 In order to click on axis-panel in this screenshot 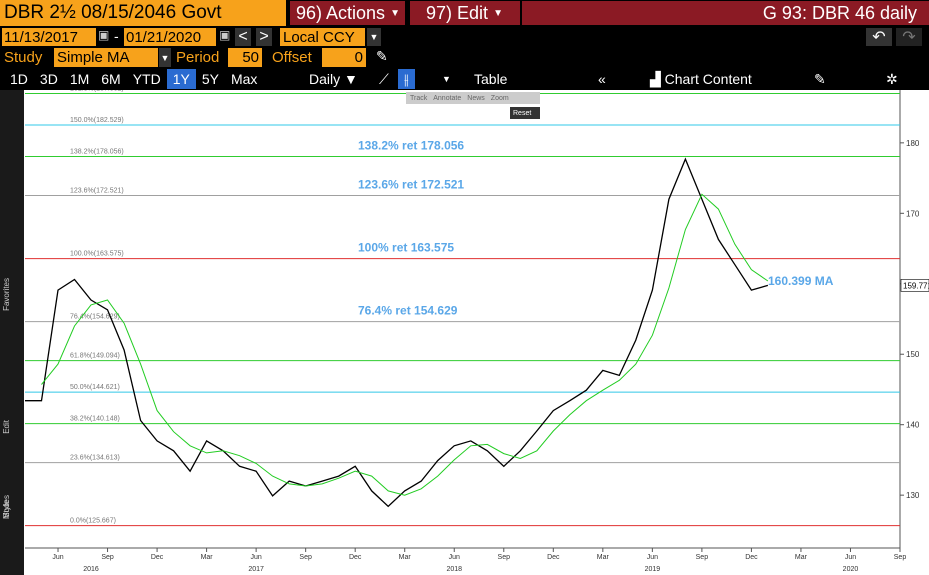, I will do `click(914, 319)`.